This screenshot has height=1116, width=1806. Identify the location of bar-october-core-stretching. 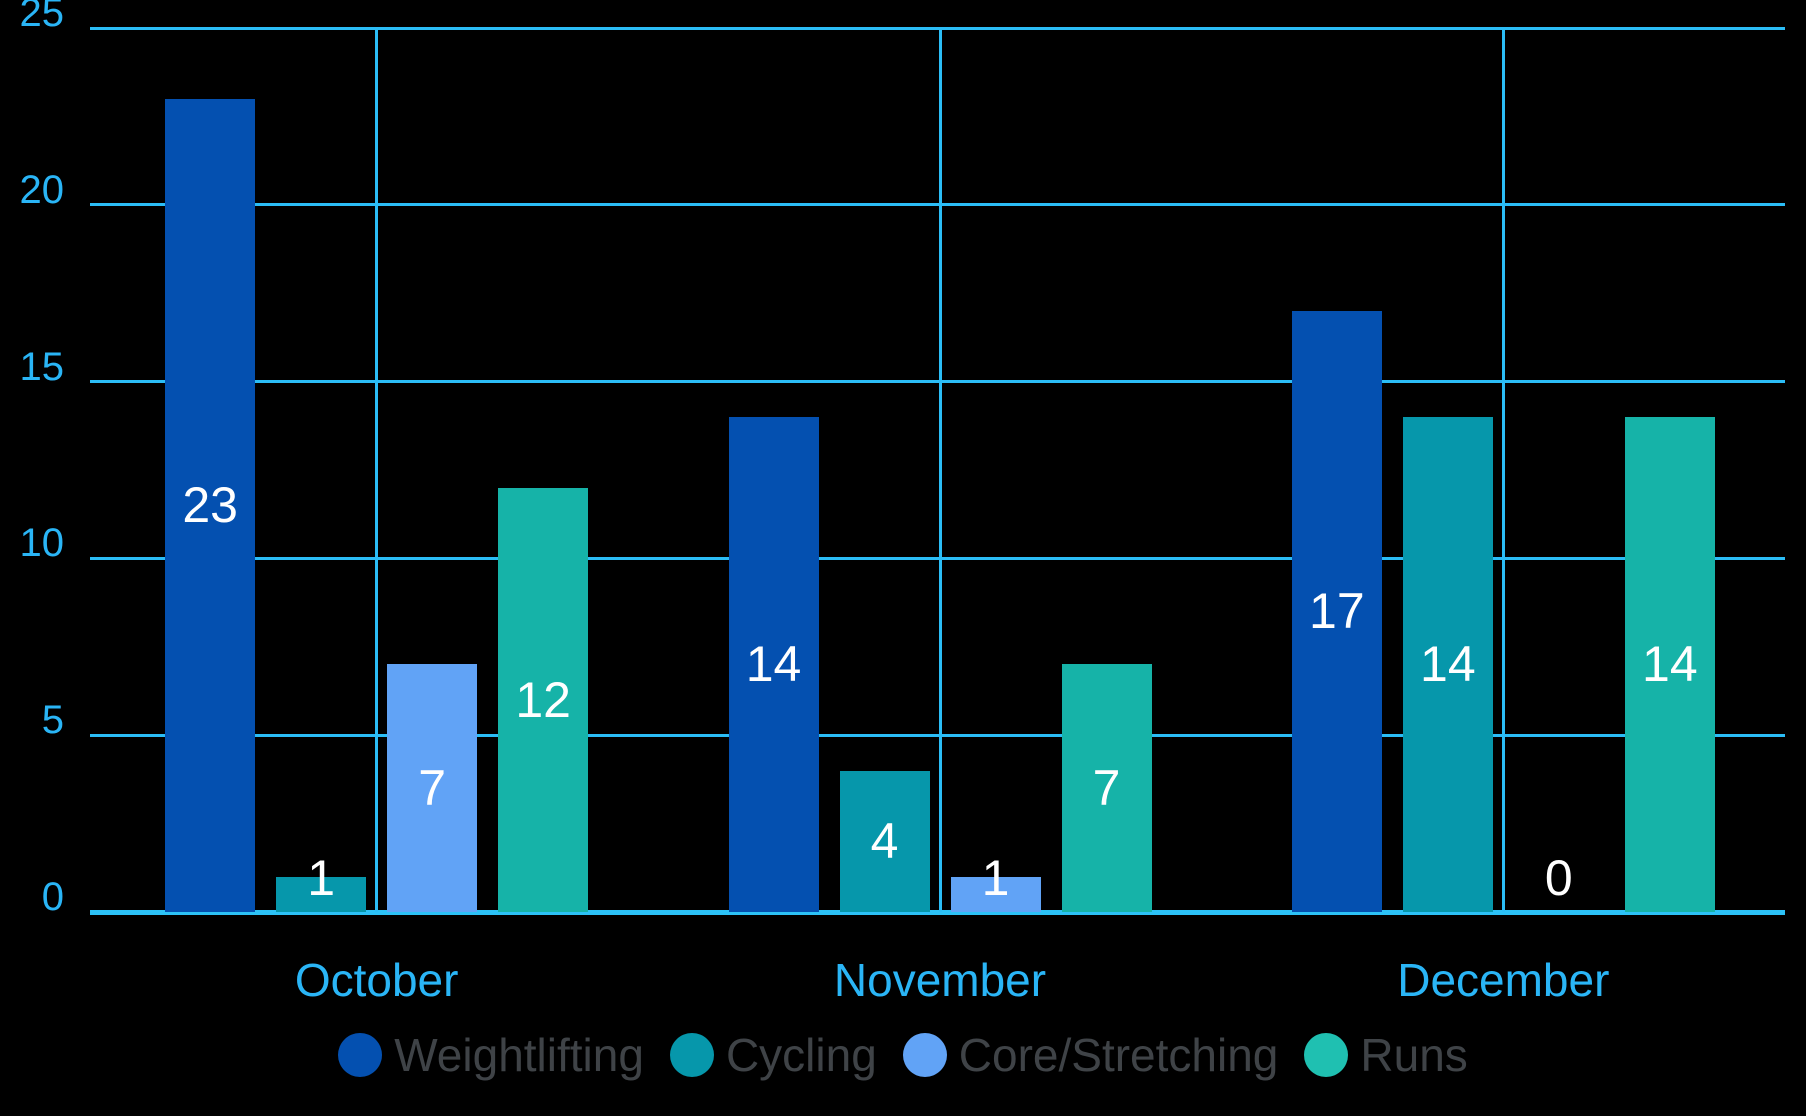
(432, 788).